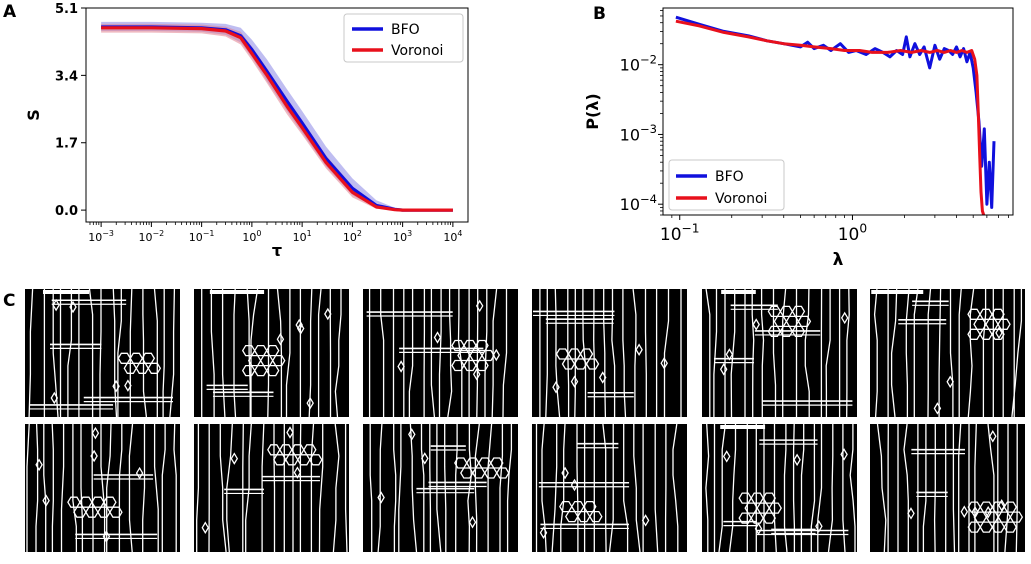 The image size is (1031, 564). I want to click on y-tick-label: 10⁻³, so click(638, 133).